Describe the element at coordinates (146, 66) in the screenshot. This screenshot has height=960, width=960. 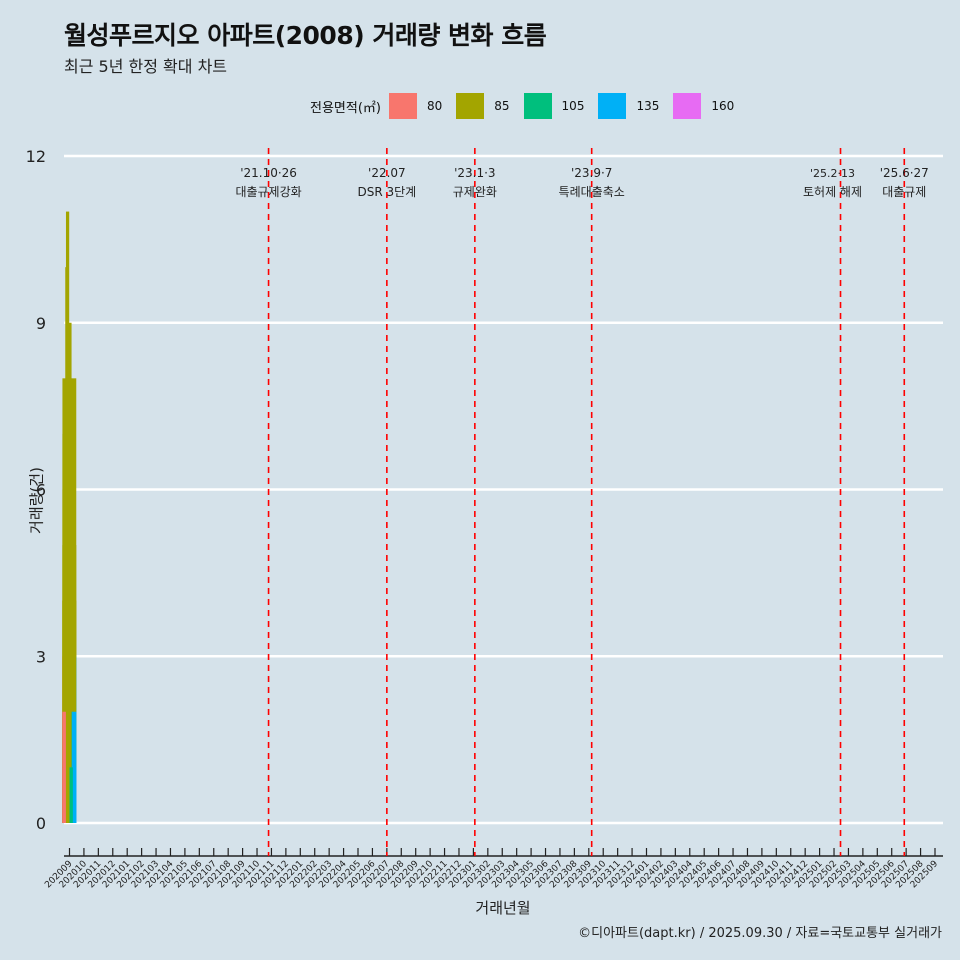
I see `chart-subtitle: 최근 5년 한정 확대 차트` at that location.